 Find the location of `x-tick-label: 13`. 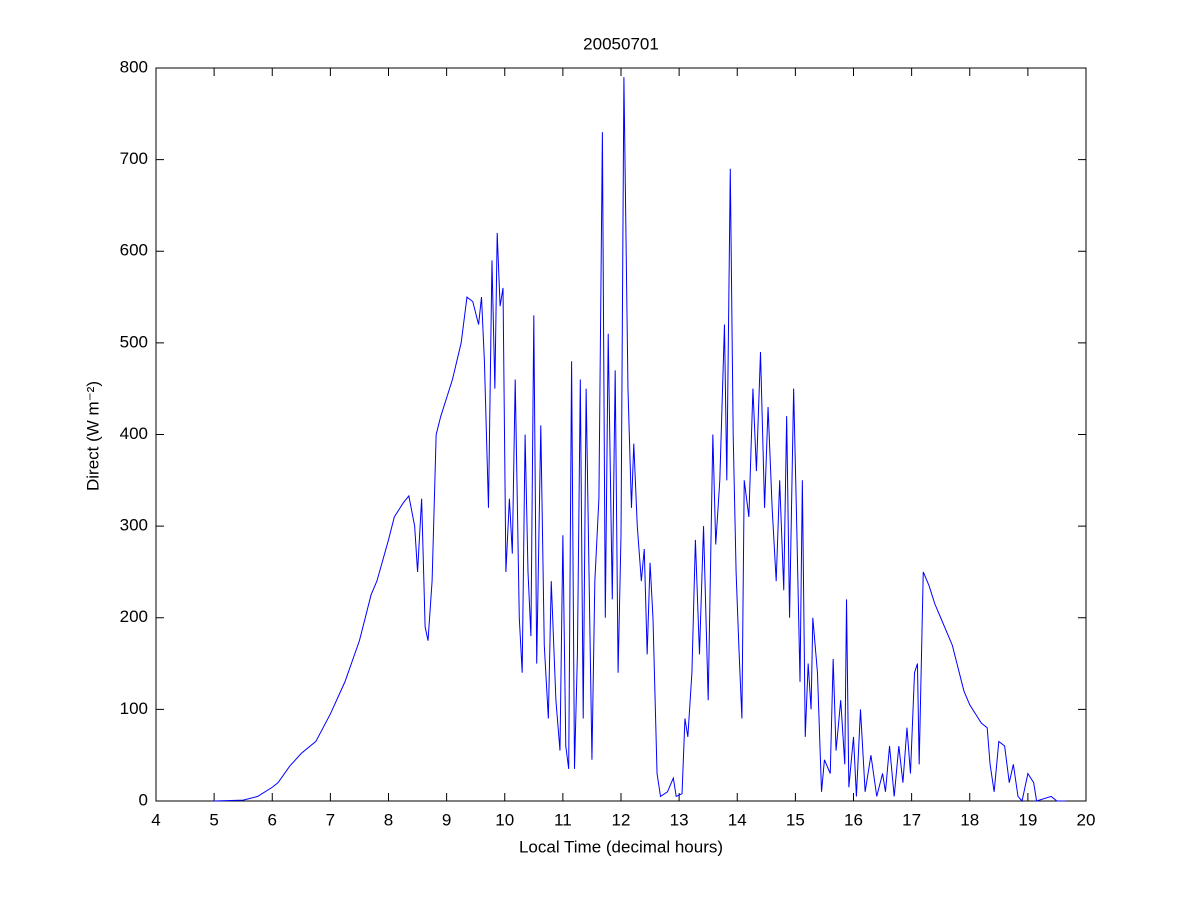

x-tick-label: 13 is located at coordinates (679, 819).